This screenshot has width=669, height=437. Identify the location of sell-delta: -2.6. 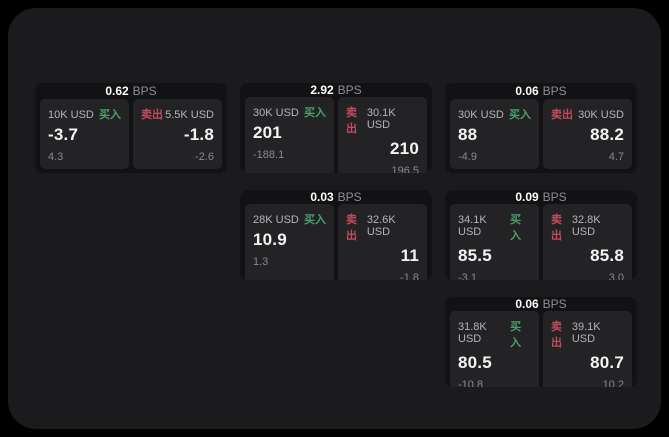
(204, 157).